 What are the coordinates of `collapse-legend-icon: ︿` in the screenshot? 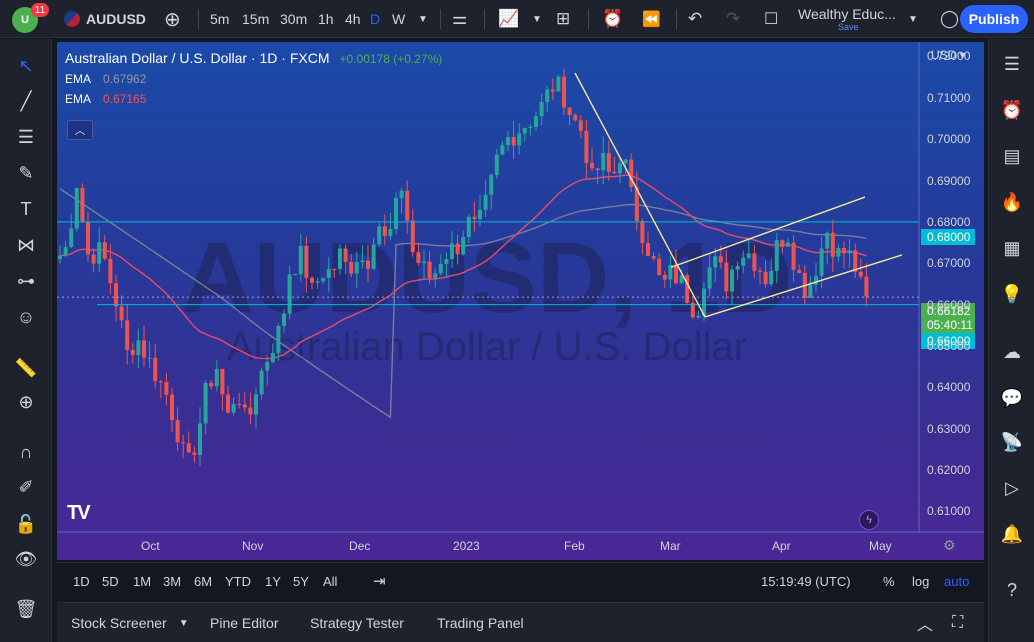 It's located at (80, 130).